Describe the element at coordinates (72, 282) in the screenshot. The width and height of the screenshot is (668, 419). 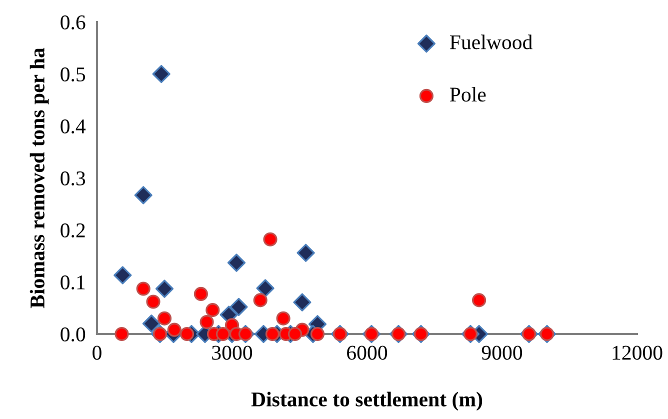
I see `y-tick-label: 0.1` at that location.